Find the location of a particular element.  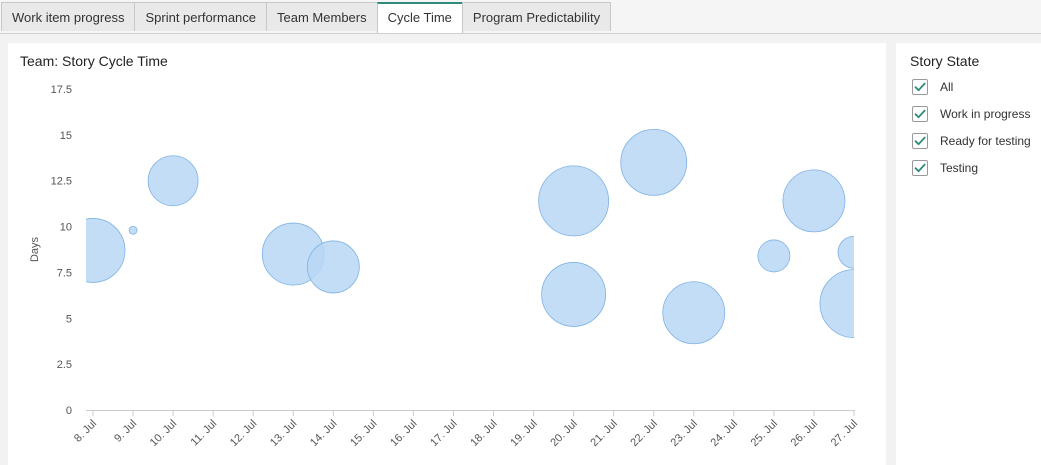

x-tick-label: 22. Jul is located at coordinates (643, 433).